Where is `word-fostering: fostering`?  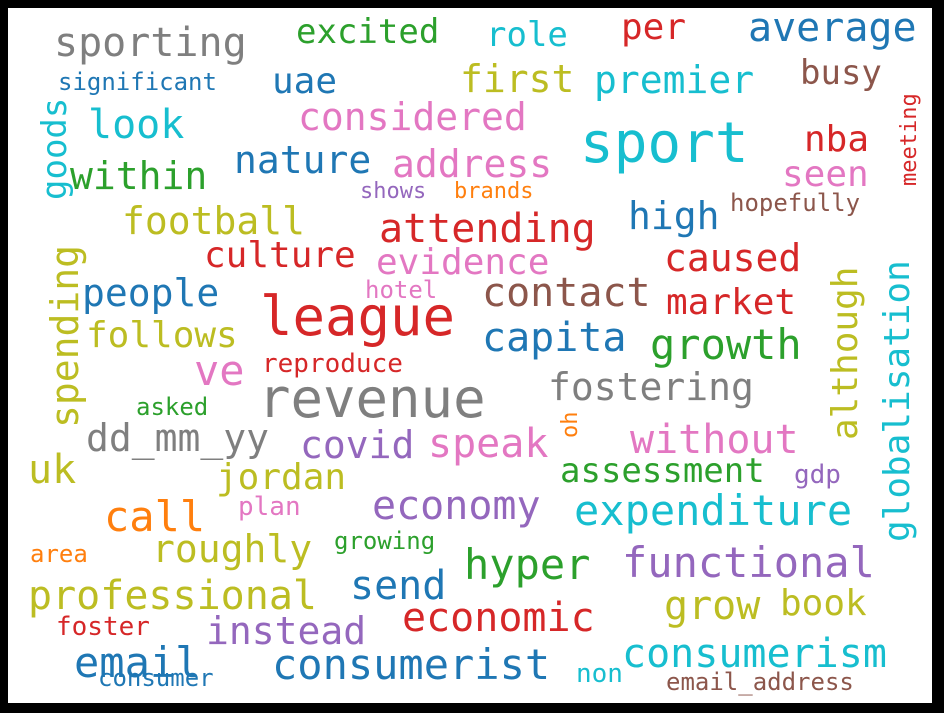
word-fostering: fostering is located at coordinates (651, 387).